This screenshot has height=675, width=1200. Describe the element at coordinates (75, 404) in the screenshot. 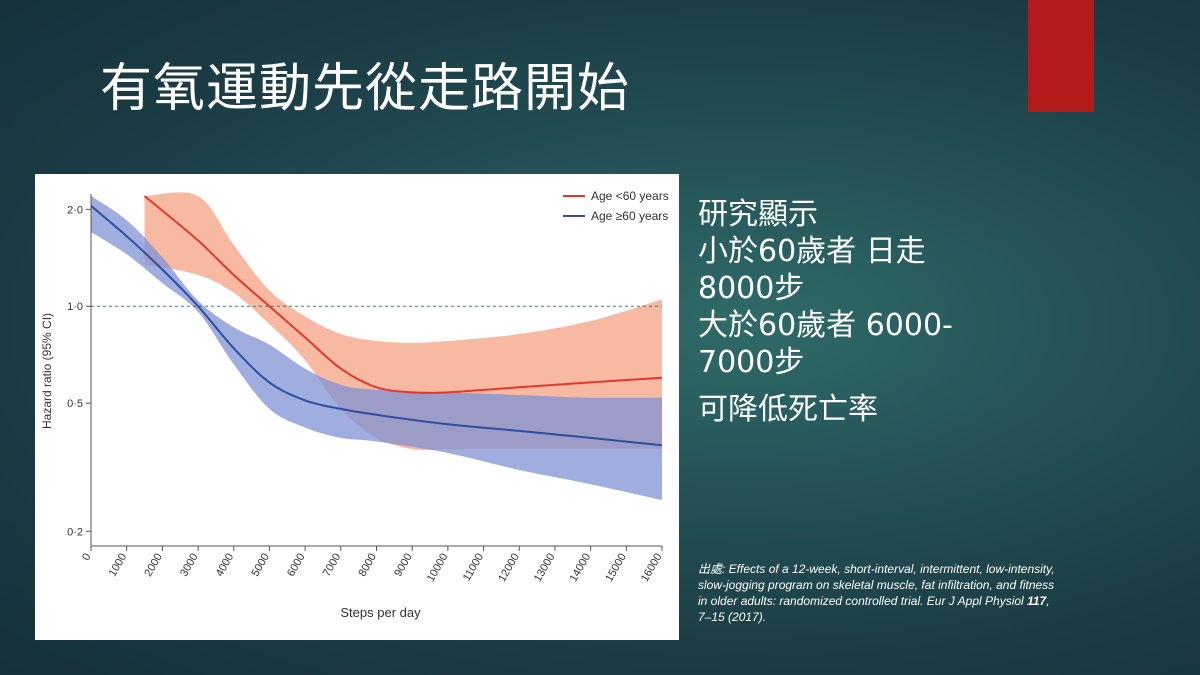

I see `y-tick-label: 0·5` at that location.